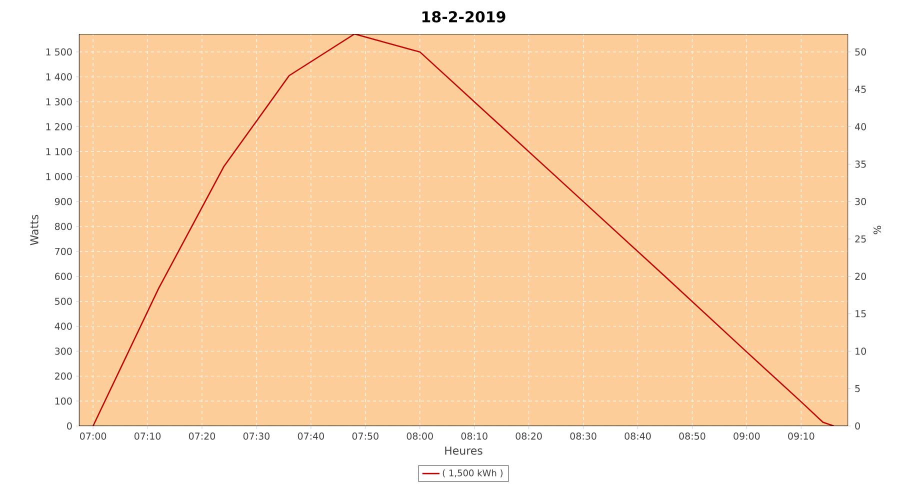 This screenshot has height=500, width=900. I want to click on y2-tick-label: 20, so click(860, 276).